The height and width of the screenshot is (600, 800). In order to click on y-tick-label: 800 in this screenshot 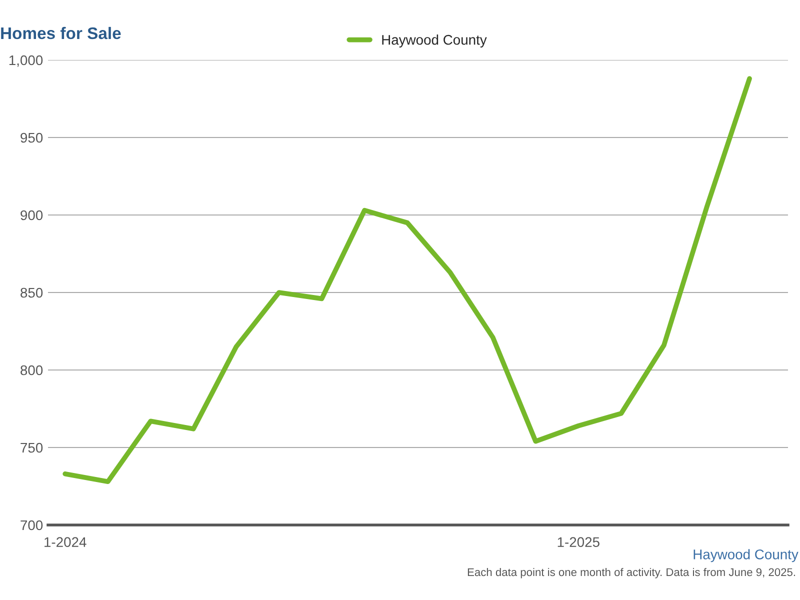, I will do `click(31, 370)`.